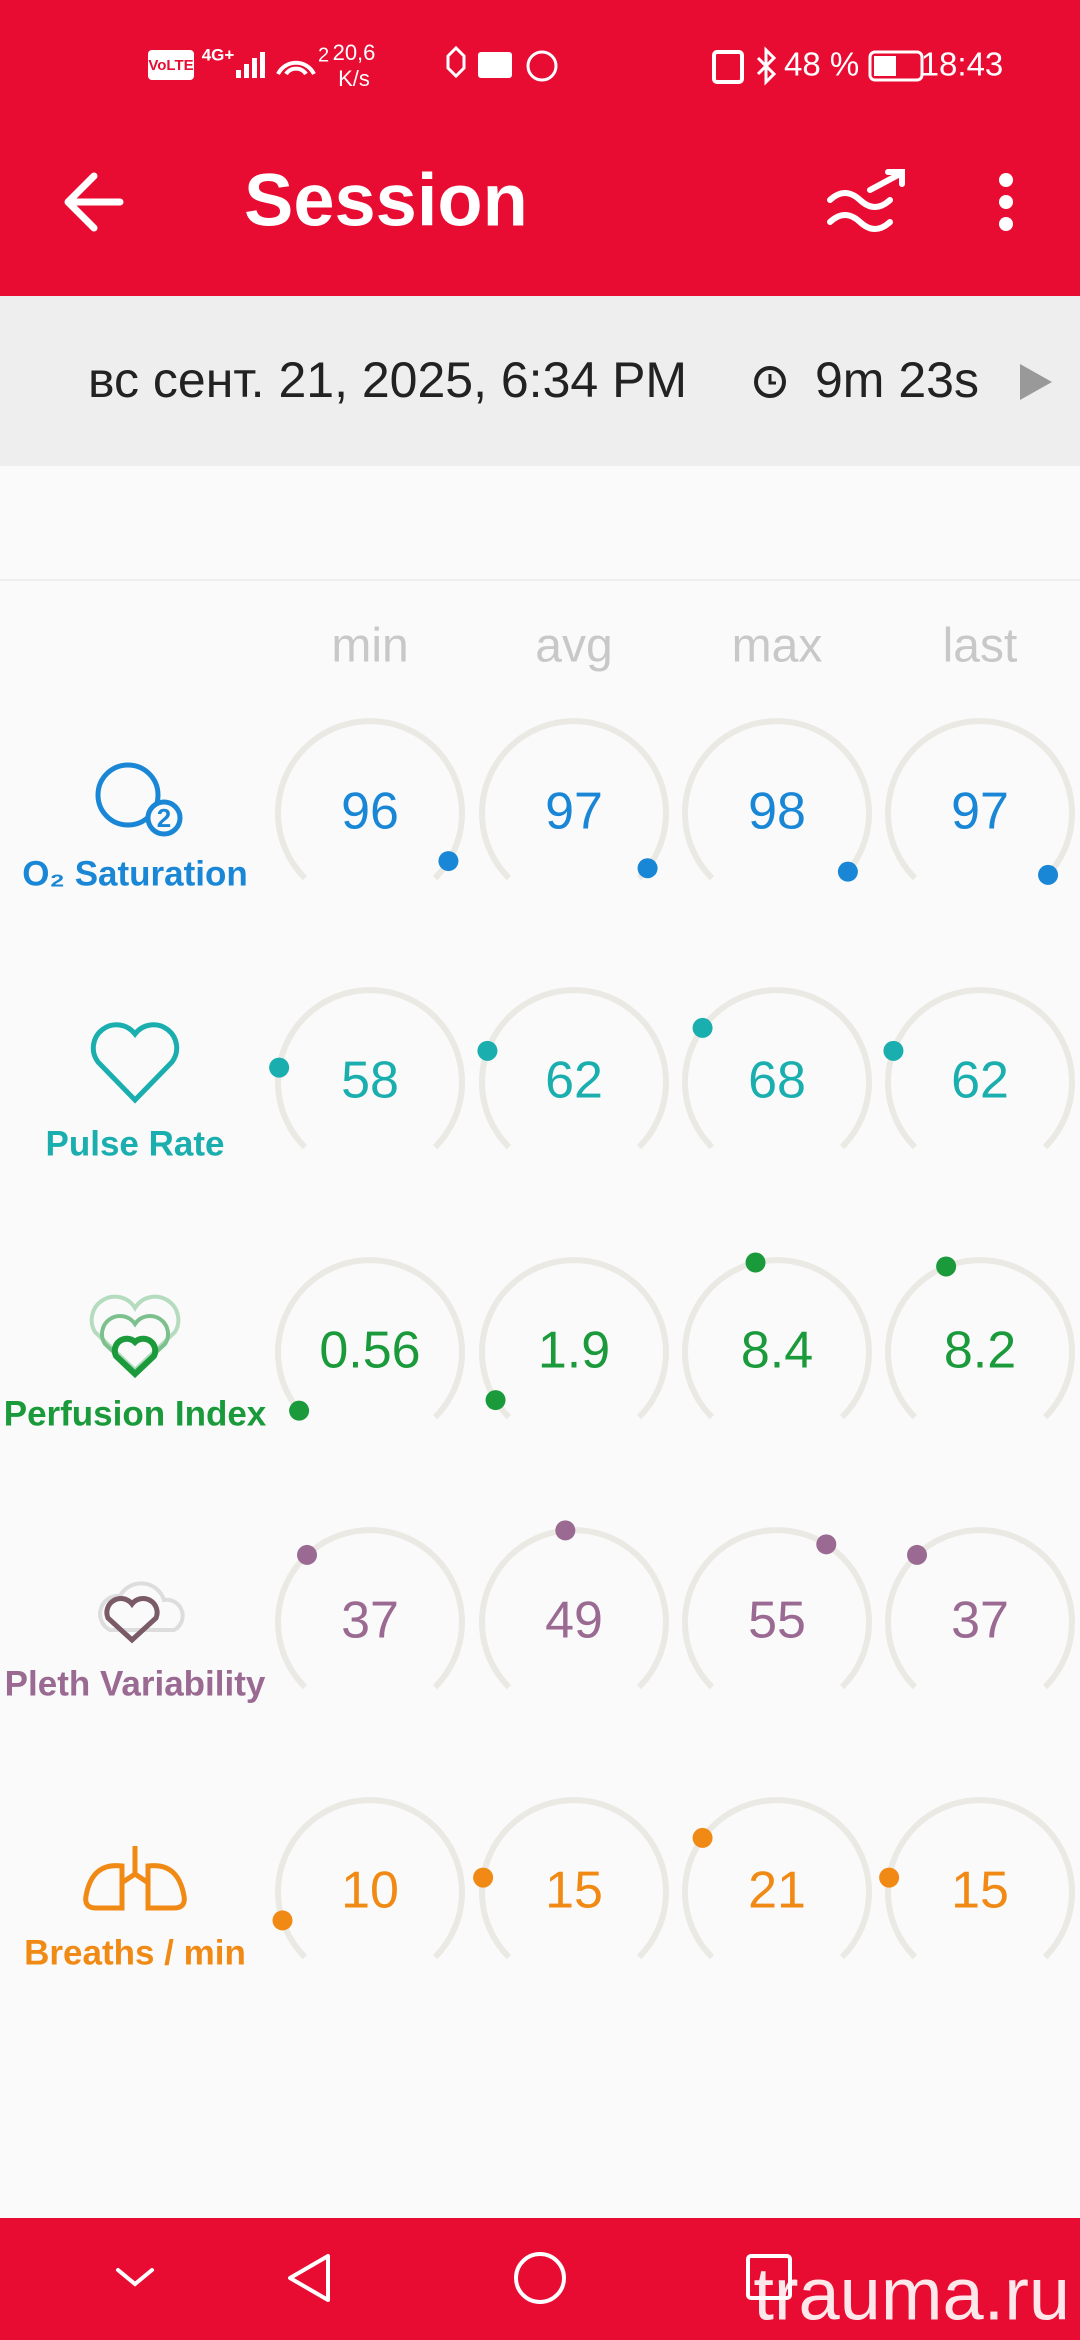  What do you see at coordinates (962, 64) in the screenshot?
I see `clock: 18:43` at bounding box center [962, 64].